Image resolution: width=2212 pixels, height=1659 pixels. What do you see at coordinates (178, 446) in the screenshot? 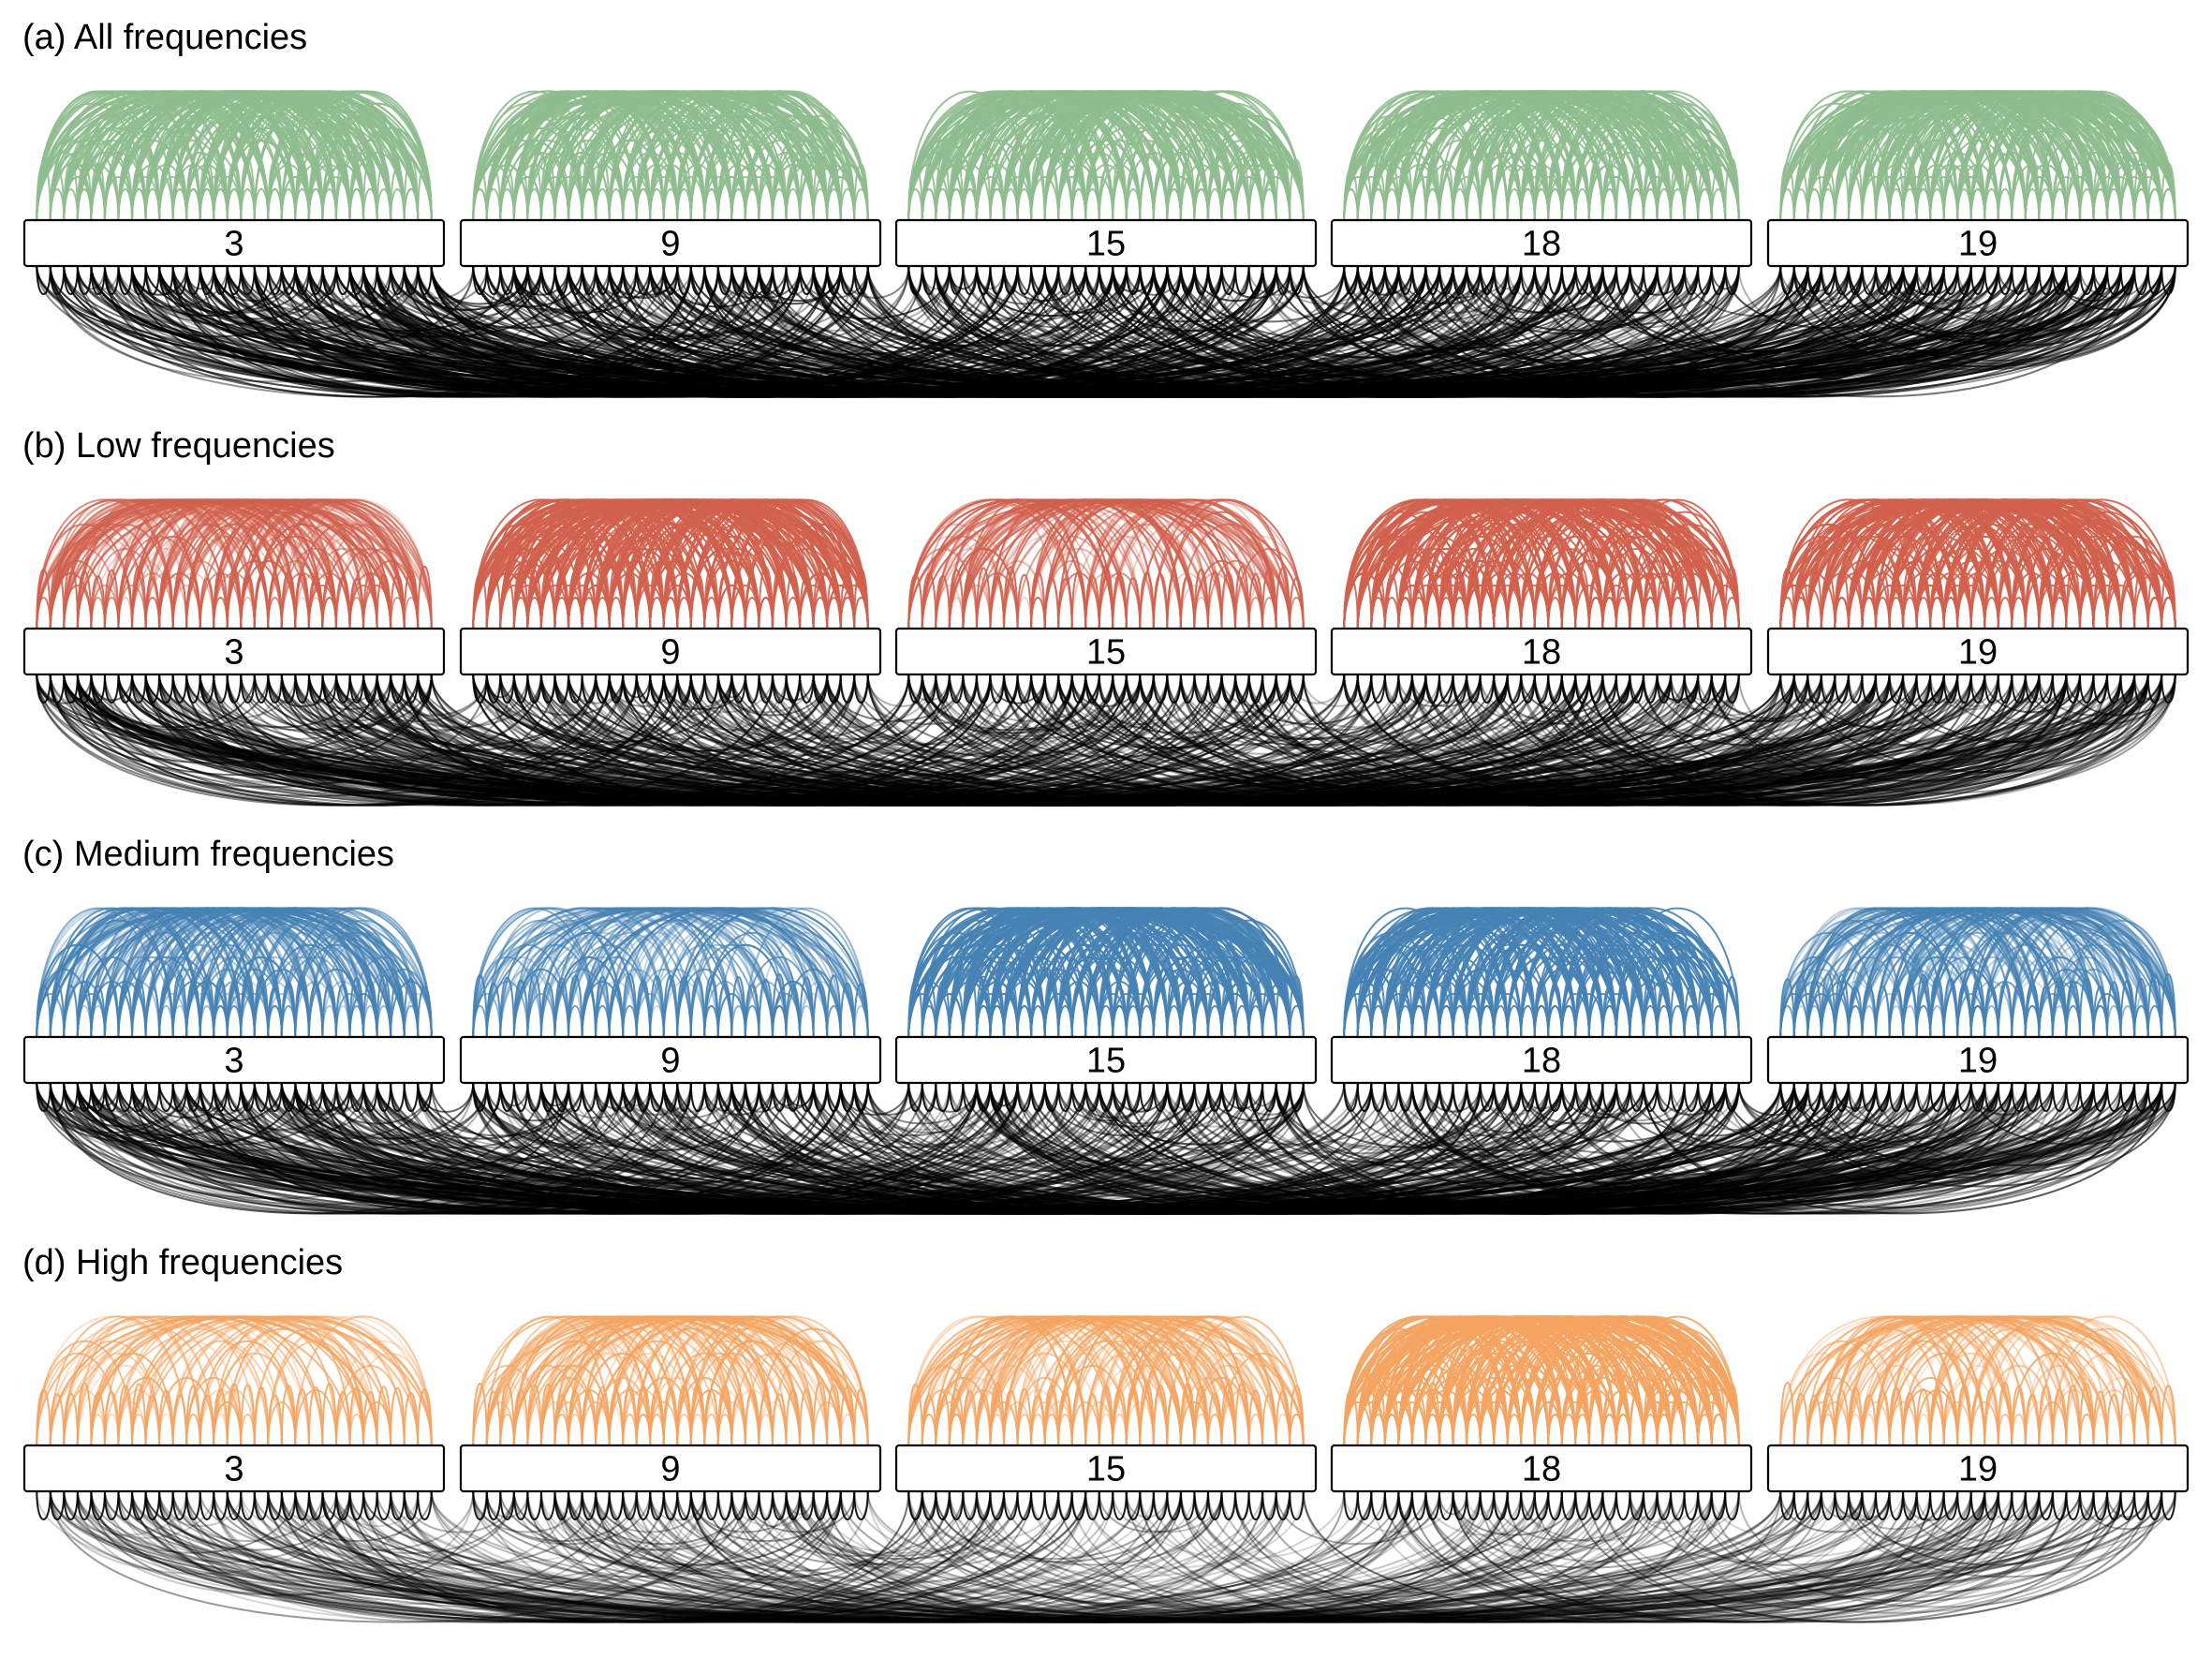
I see `panel-title: (b) Low frequencies` at bounding box center [178, 446].